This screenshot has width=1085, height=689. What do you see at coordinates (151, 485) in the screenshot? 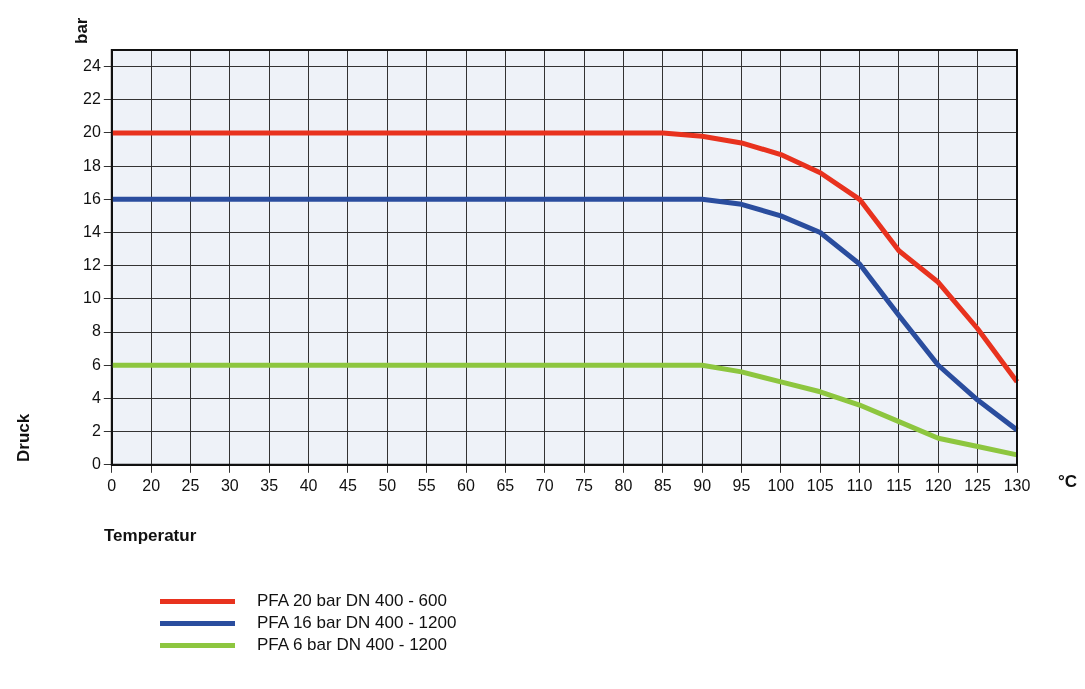
I see `x-tick-label: 20` at bounding box center [151, 485].